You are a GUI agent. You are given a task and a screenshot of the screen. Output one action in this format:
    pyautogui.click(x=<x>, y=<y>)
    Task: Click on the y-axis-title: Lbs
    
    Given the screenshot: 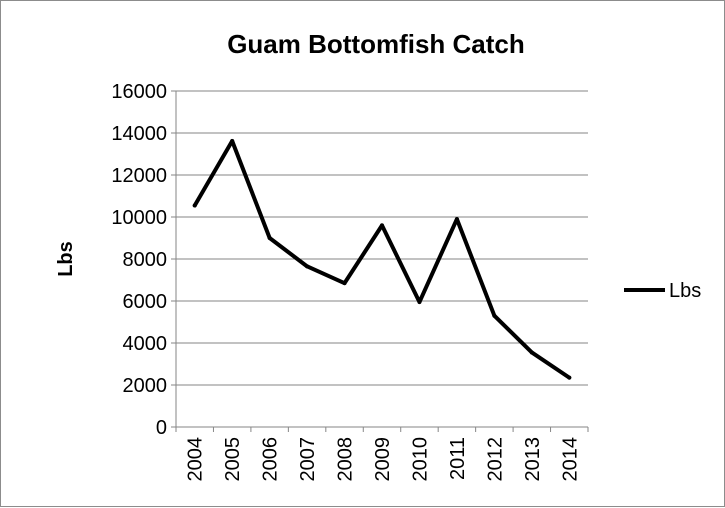 What is the action you would take?
    pyautogui.click(x=66, y=259)
    